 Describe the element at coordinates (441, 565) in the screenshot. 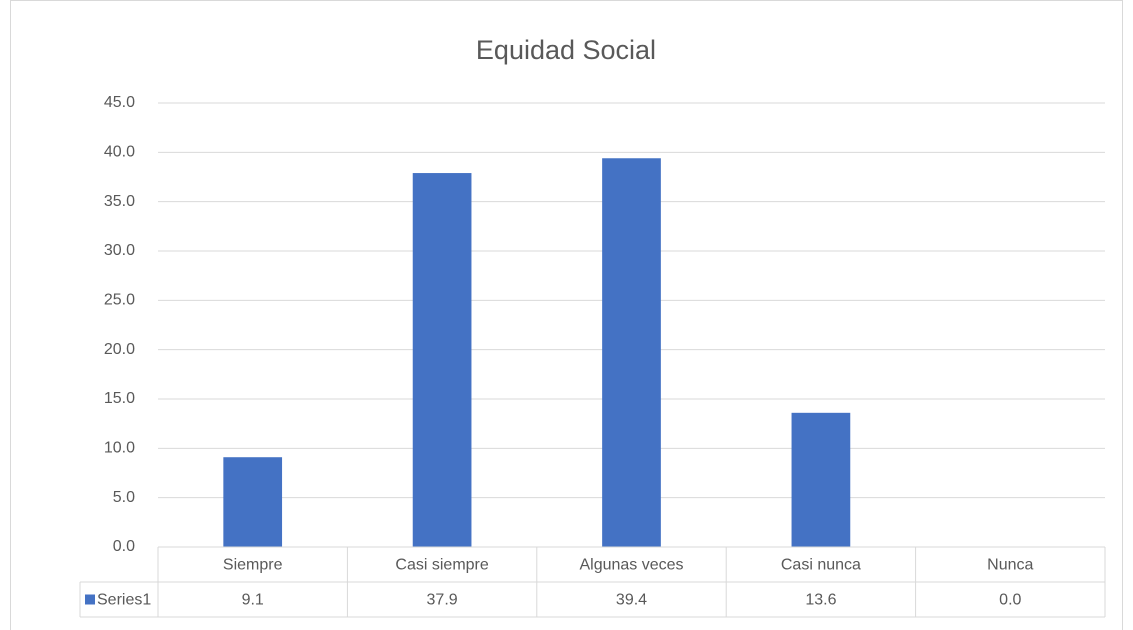

I see `x-tick-label: Casi siempre` at that location.